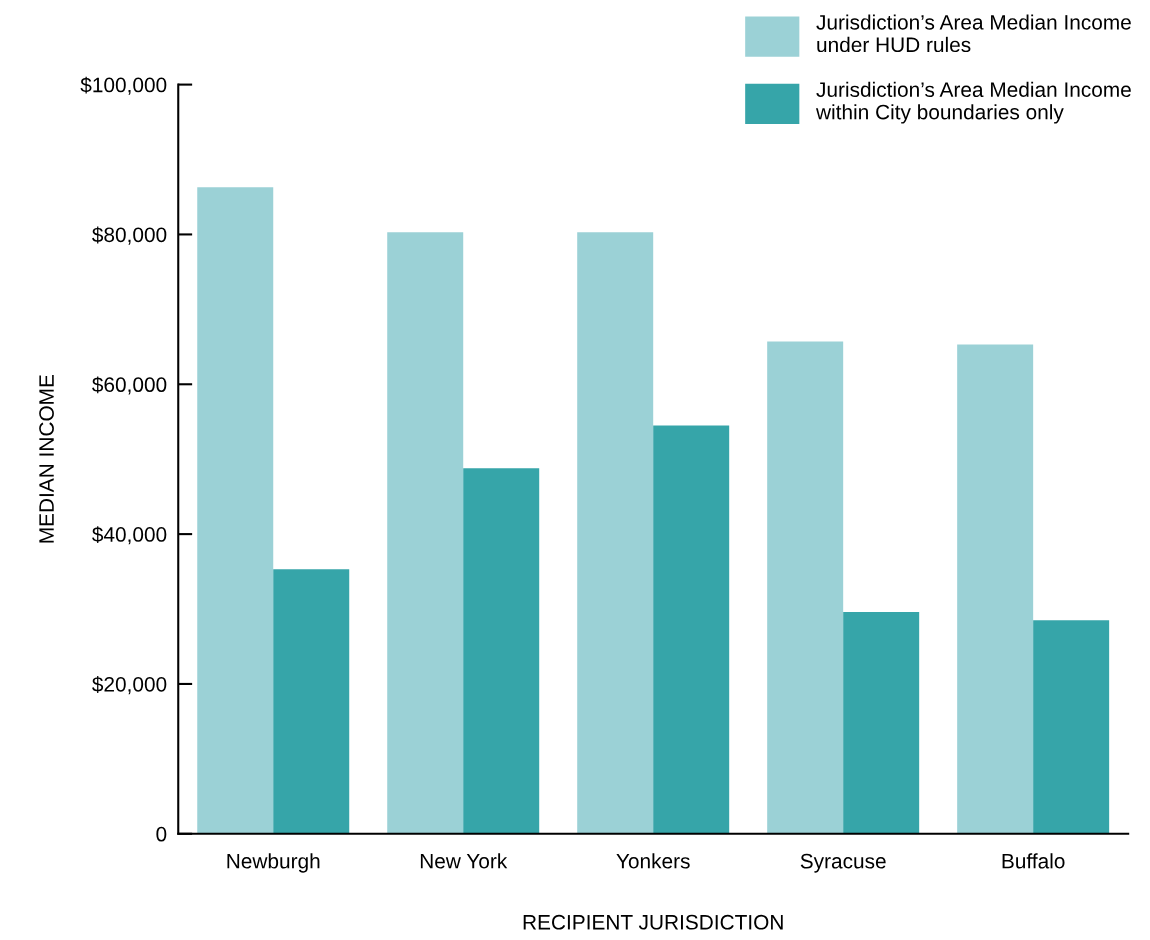 The width and height of the screenshot is (1150, 940). What do you see at coordinates (123, 85) in the screenshot?
I see `y-tick-label: $100,000` at bounding box center [123, 85].